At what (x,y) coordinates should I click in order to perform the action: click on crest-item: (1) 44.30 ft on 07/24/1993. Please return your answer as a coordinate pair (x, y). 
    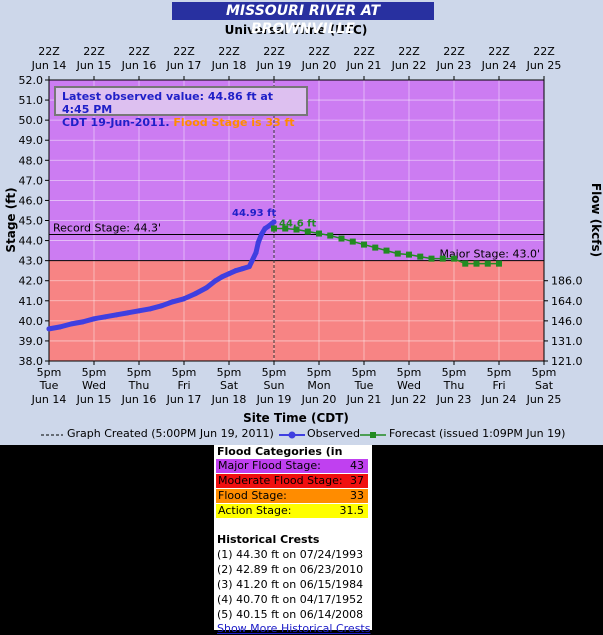
    Looking at the image, I should click on (290, 554).